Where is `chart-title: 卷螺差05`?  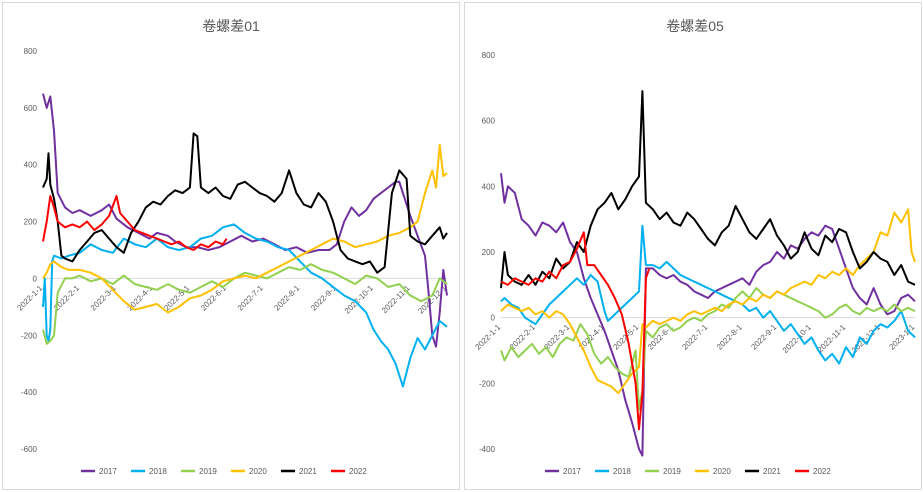
chart-title: 卷螺差05 is located at coordinates (695, 26).